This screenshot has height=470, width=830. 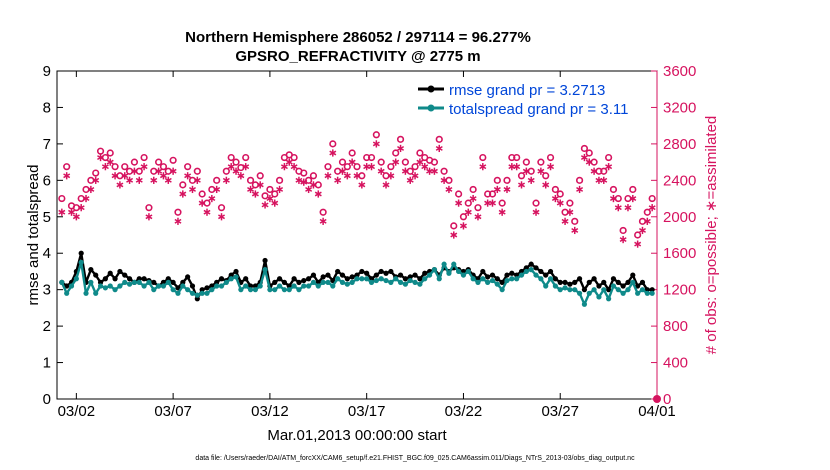 What do you see at coordinates (47, 363) in the screenshot?
I see `y-tick-label: 1` at bounding box center [47, 363].